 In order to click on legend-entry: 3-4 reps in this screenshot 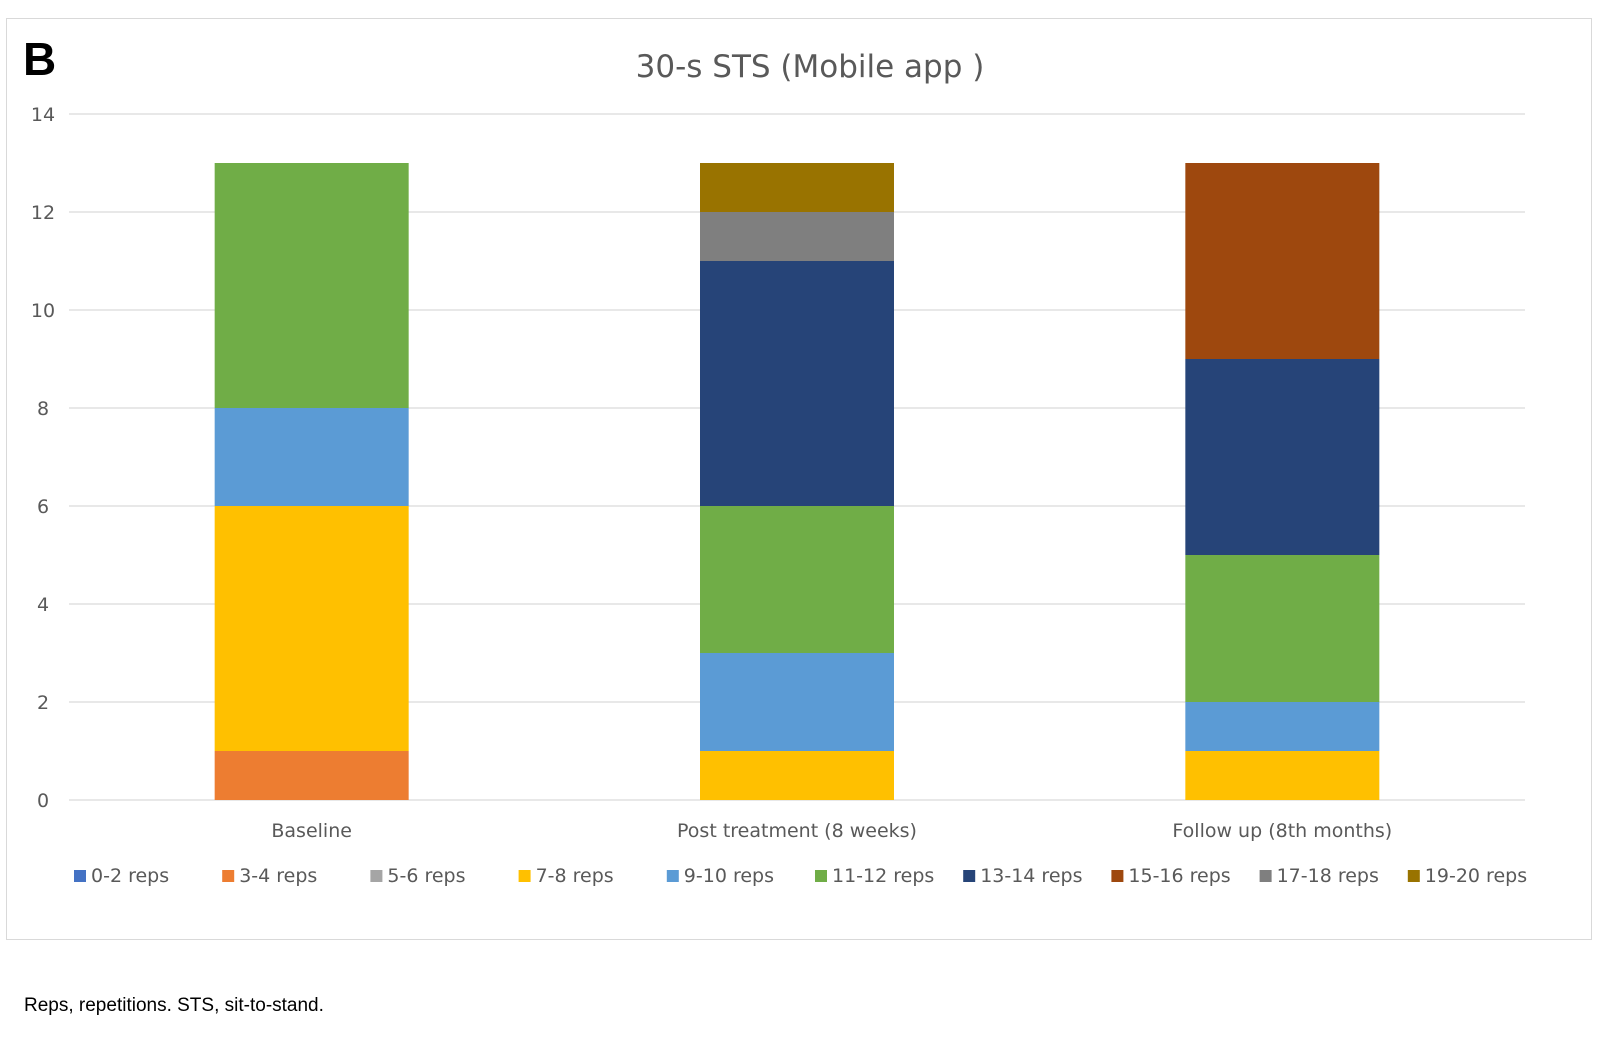, I will do `click(278, 876)`.